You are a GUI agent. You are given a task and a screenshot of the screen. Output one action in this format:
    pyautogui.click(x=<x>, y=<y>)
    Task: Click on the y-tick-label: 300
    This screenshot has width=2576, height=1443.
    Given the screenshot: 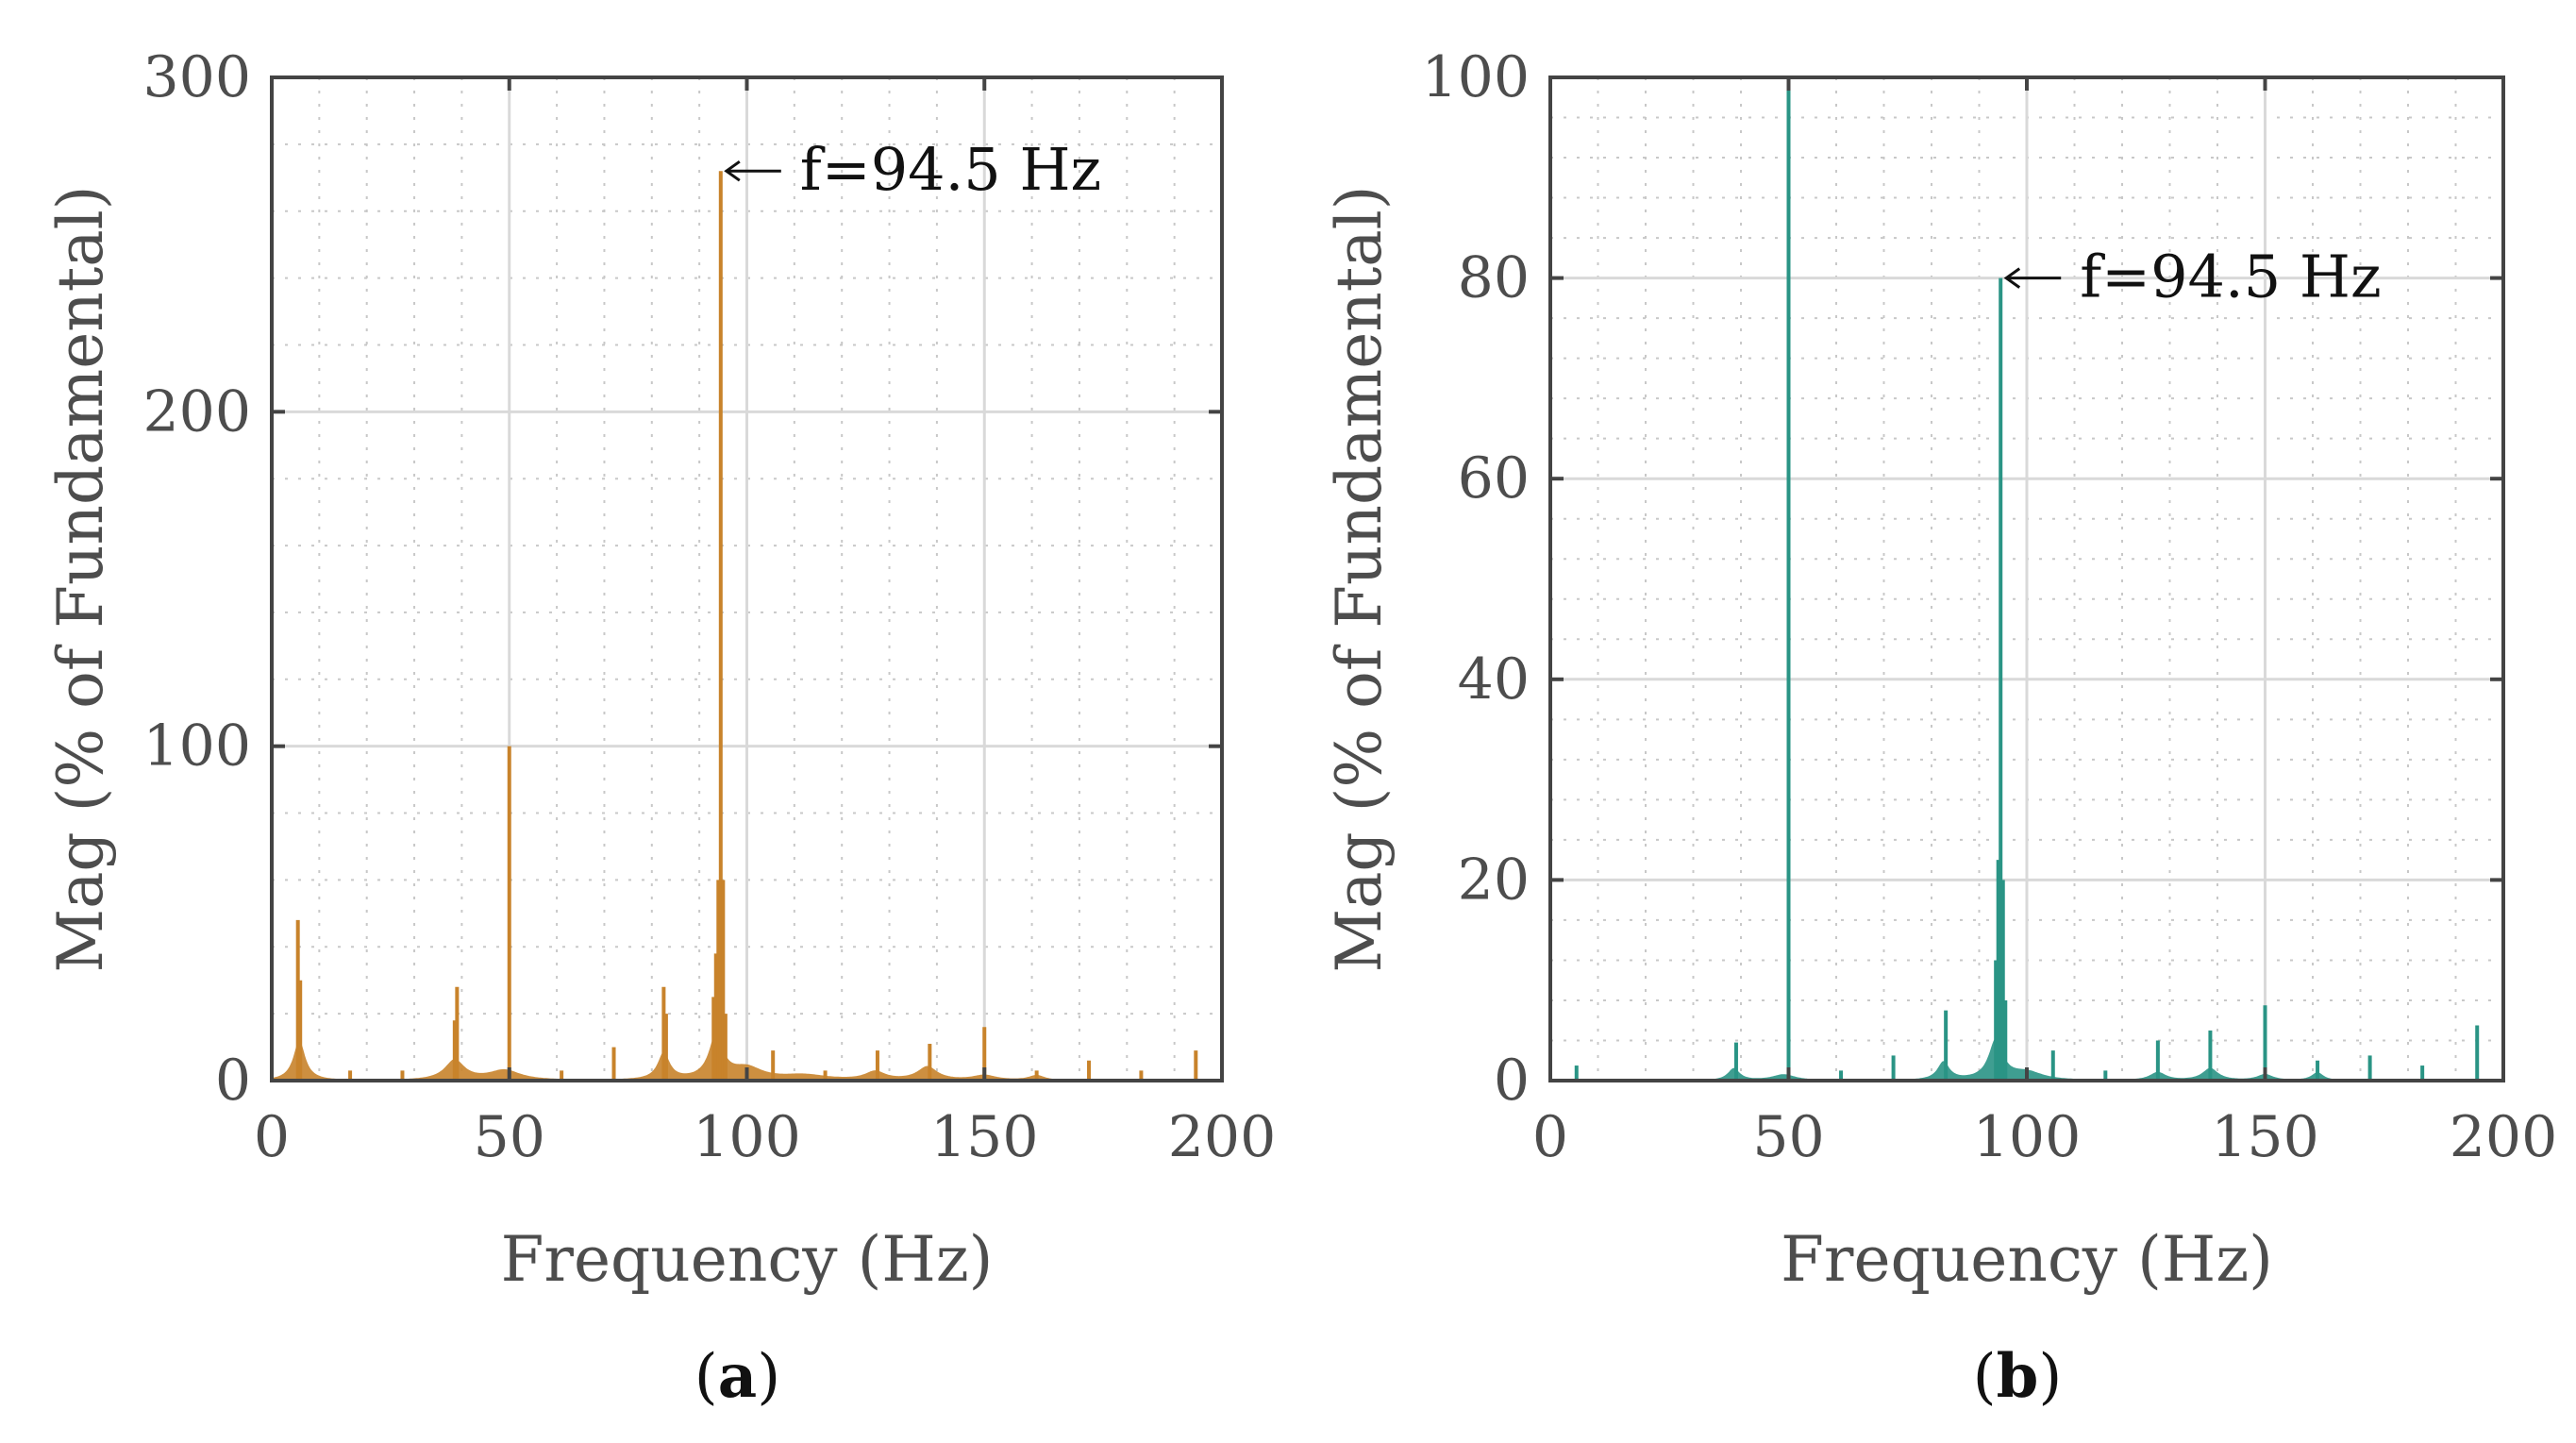 What is the action you would take?
    pyautogui.click(x=196, y=77)
    